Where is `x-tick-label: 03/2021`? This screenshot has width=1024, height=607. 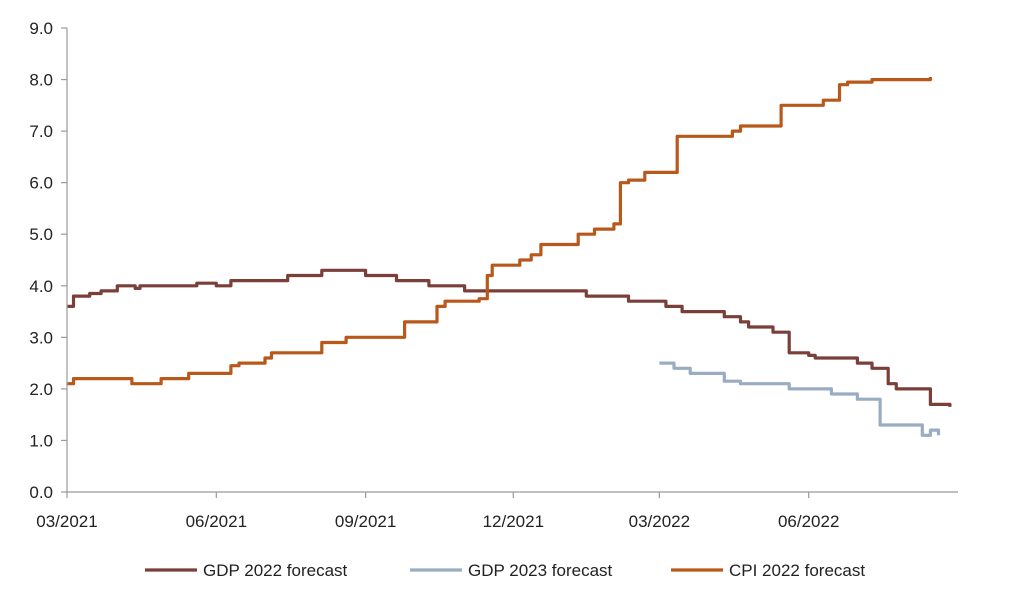 x-tick-label: 03/2021 is located at coordinates (66, 521).